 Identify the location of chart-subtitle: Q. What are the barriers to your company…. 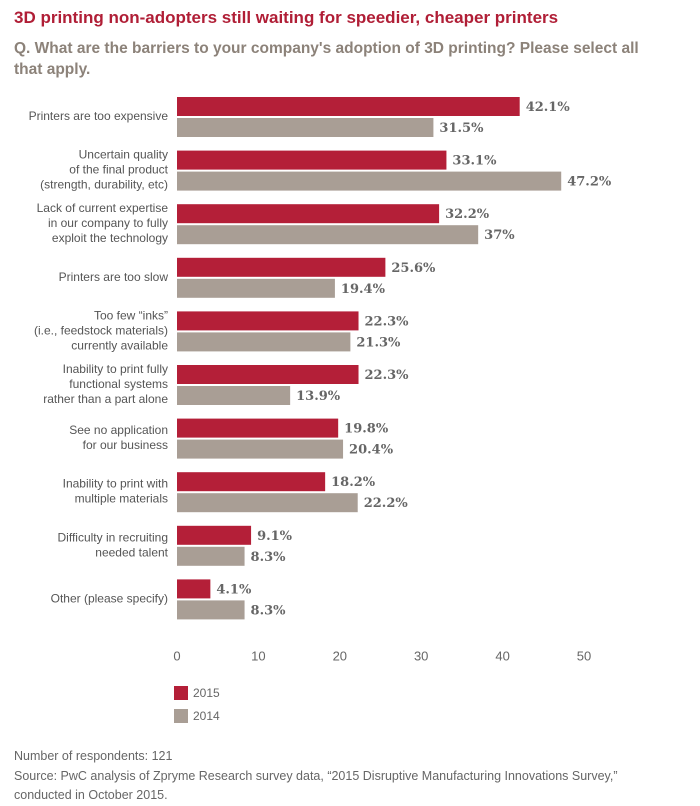
(326, 59).